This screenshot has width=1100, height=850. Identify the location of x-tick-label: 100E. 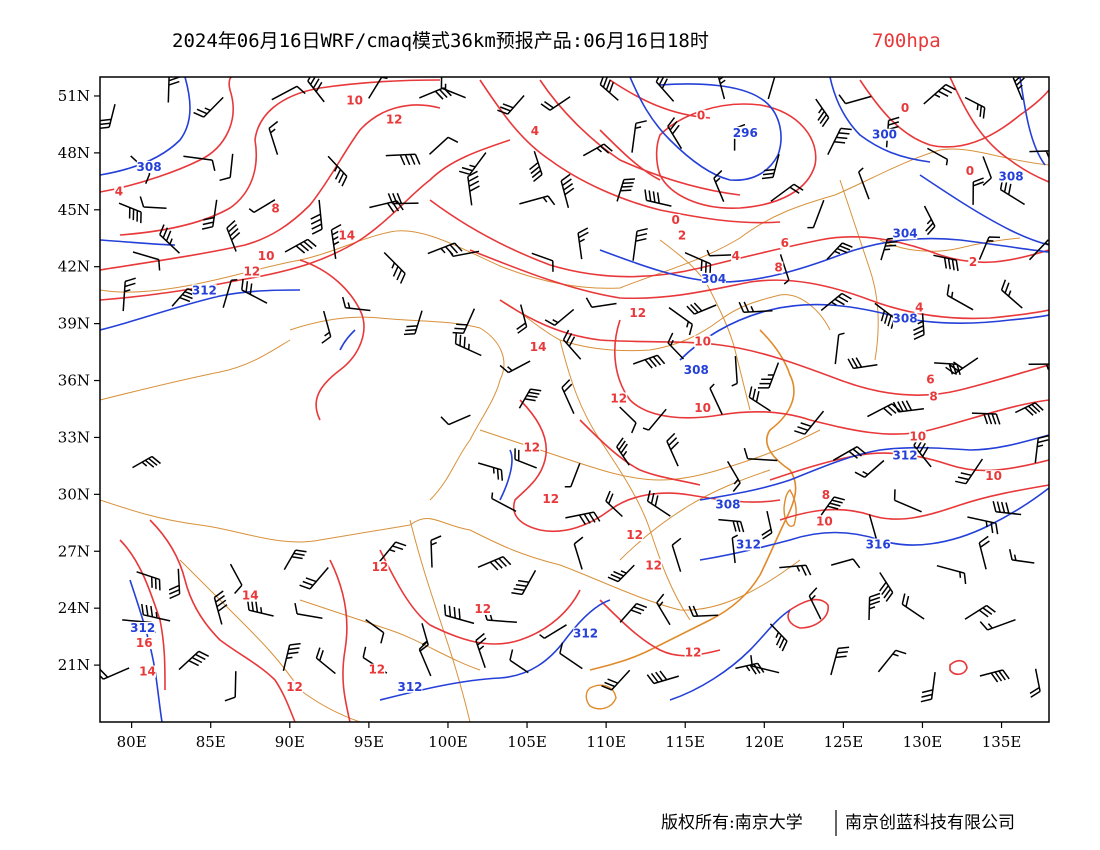
(448, 742).